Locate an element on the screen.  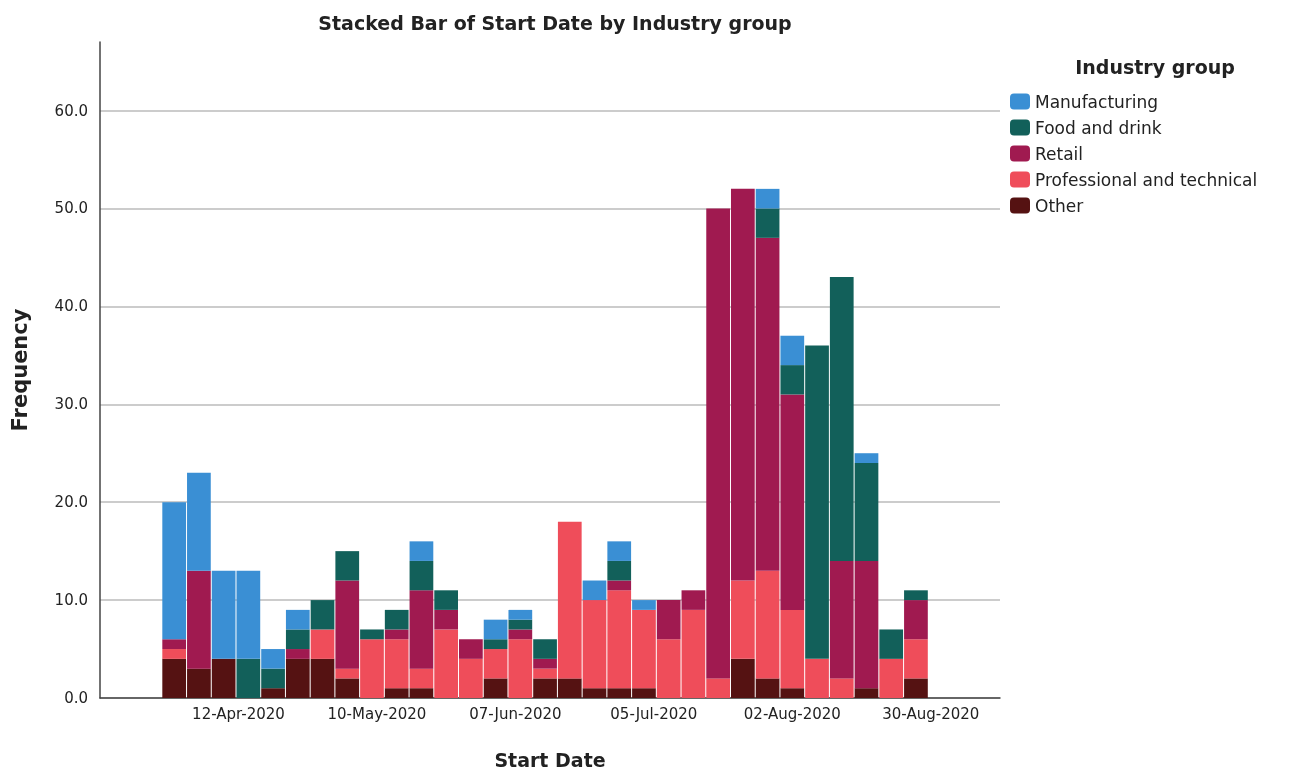
x-tick-label: 30-Aug-2020 is located at coordinates (931, 713).